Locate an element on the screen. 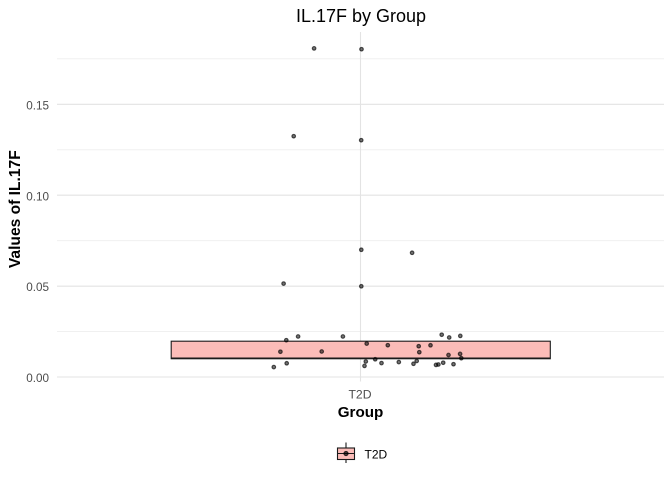 This screenshot has height=480, width=672. svg-text: Values of IL.17F is located at coordinates (15, 209).